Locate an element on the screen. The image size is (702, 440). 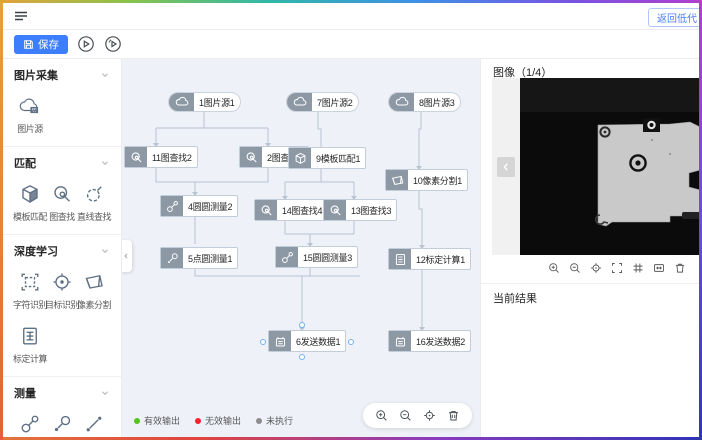
node-label: 1图片源1 is located at coordinates (217, 102).